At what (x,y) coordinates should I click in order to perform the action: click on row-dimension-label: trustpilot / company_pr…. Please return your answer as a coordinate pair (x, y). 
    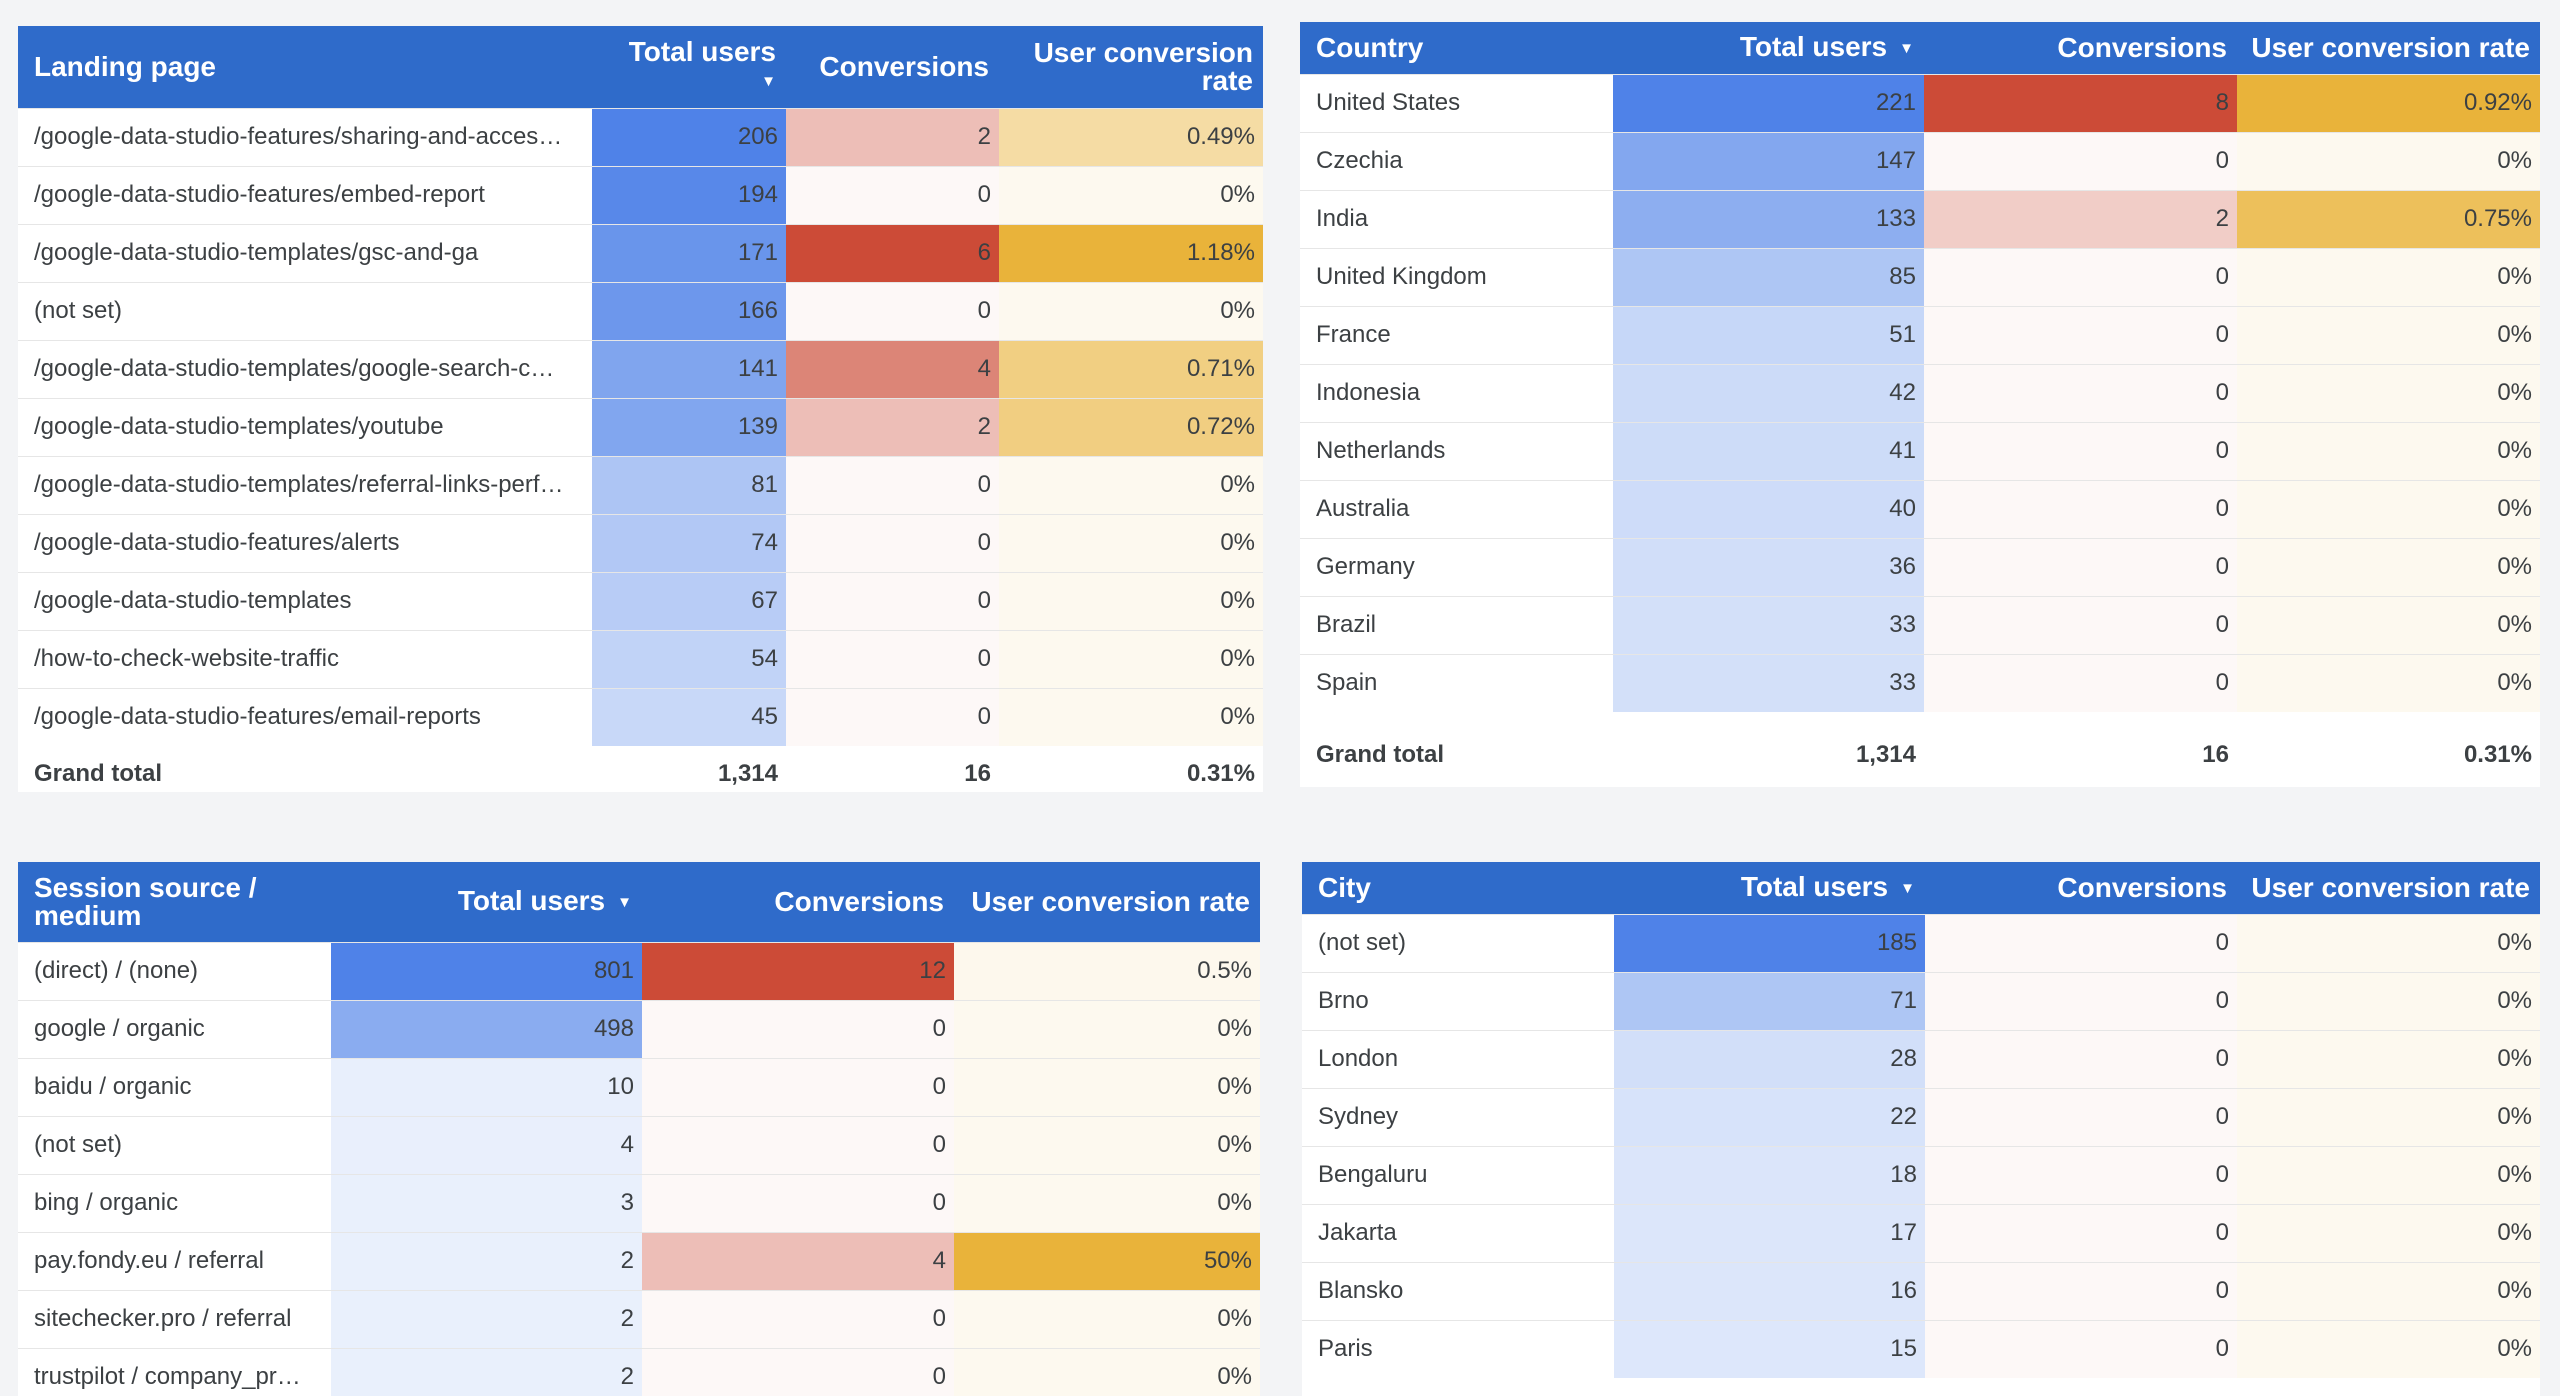
    Looking at the image, I should click on (174, 1371).